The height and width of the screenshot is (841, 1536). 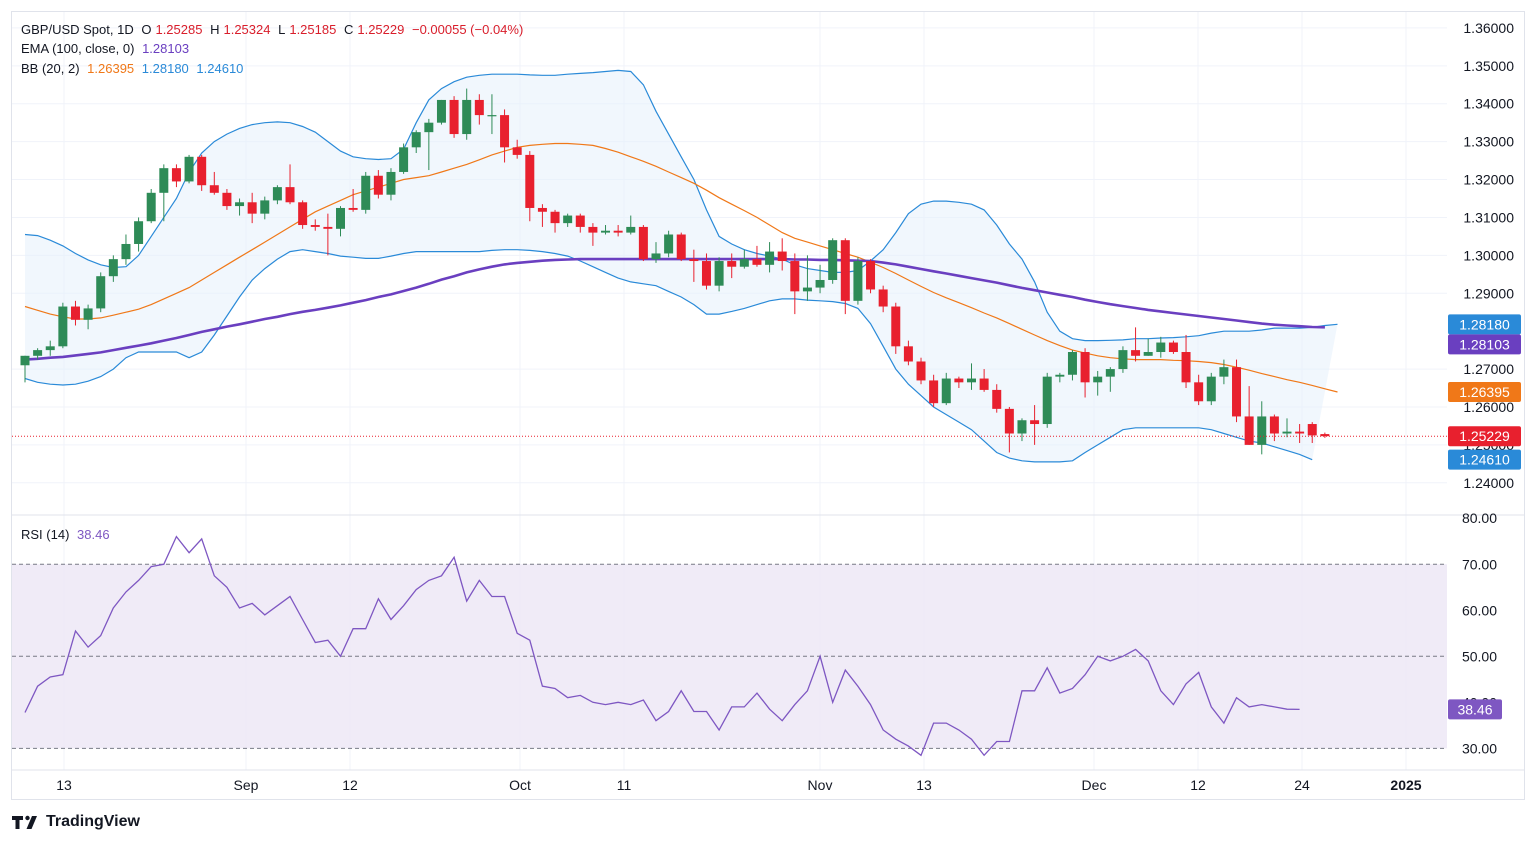 What do you see at coordinates (45, 534) in the screenshot?
I see `rsi-label: RSI (14)` at bounding box center [45, 534].